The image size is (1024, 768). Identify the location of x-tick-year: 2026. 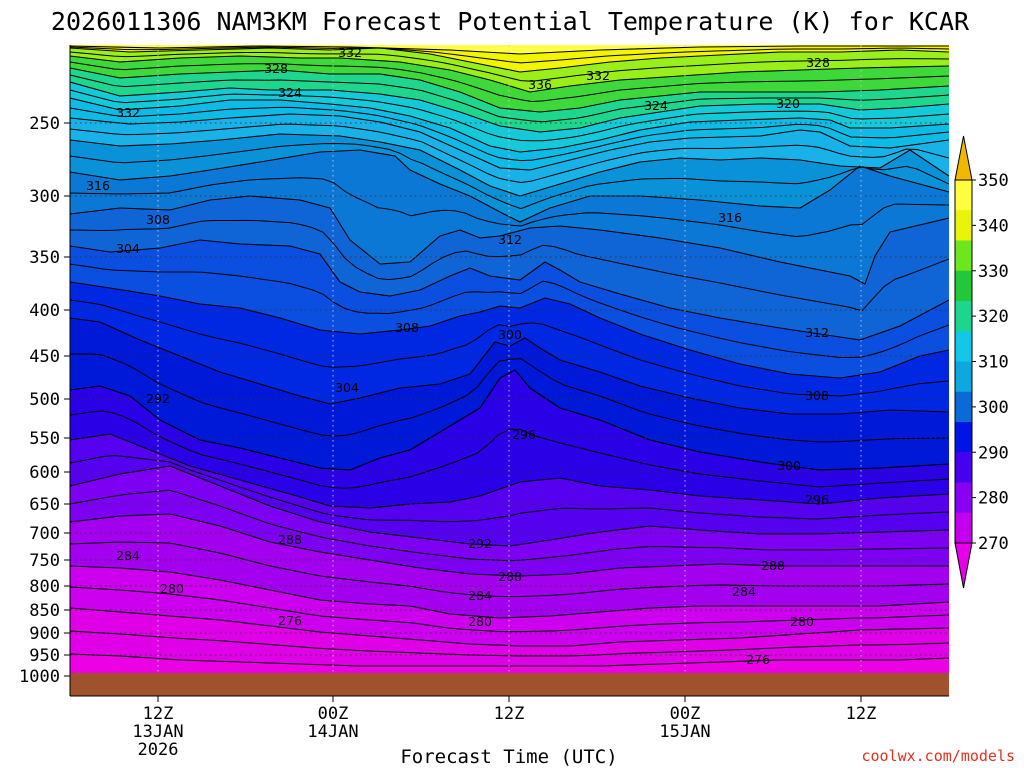
(158, 750).